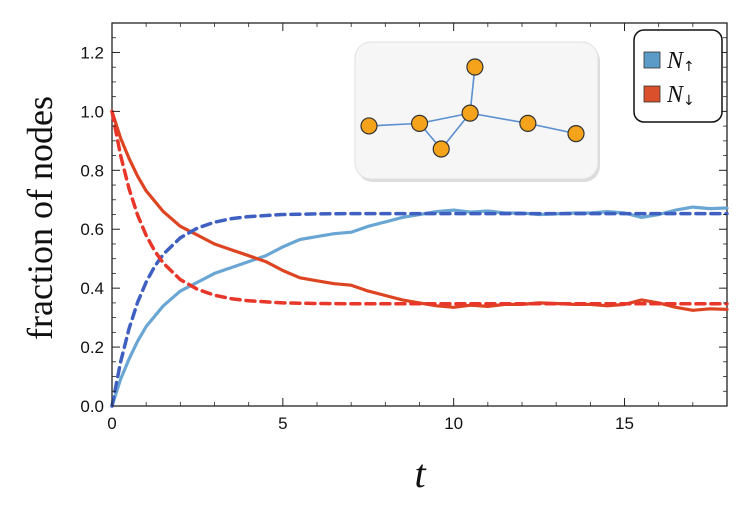 The width and height of the screenshot is (752, 508). I want to click on legend-label: N↑, so click(680, 61).